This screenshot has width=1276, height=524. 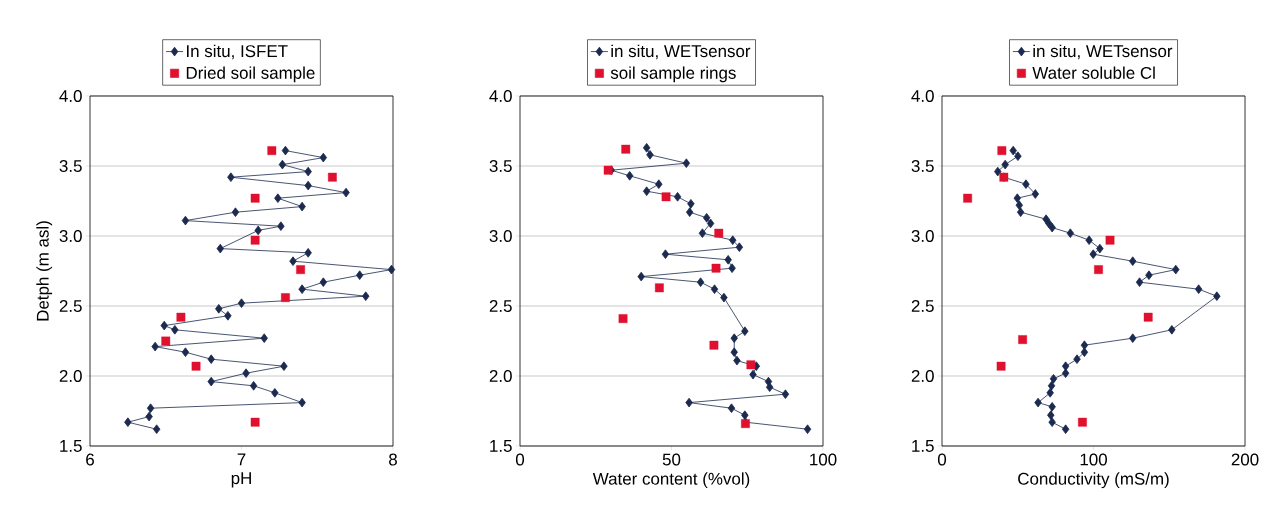 I want to click on x-tick-label: 0, so click(x=942, y=459).